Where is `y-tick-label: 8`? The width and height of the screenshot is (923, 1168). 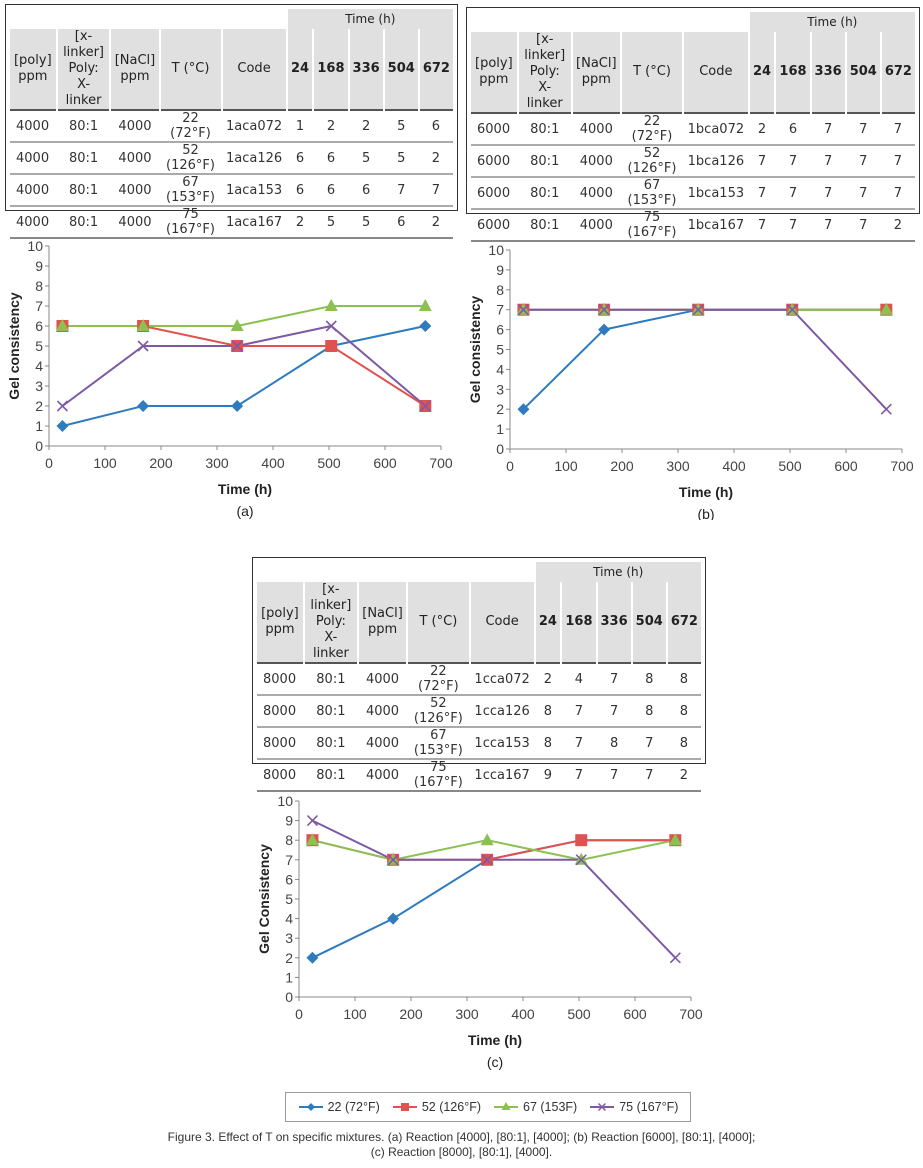 y-tick-label: 8 is located at coordinates (289, 840).